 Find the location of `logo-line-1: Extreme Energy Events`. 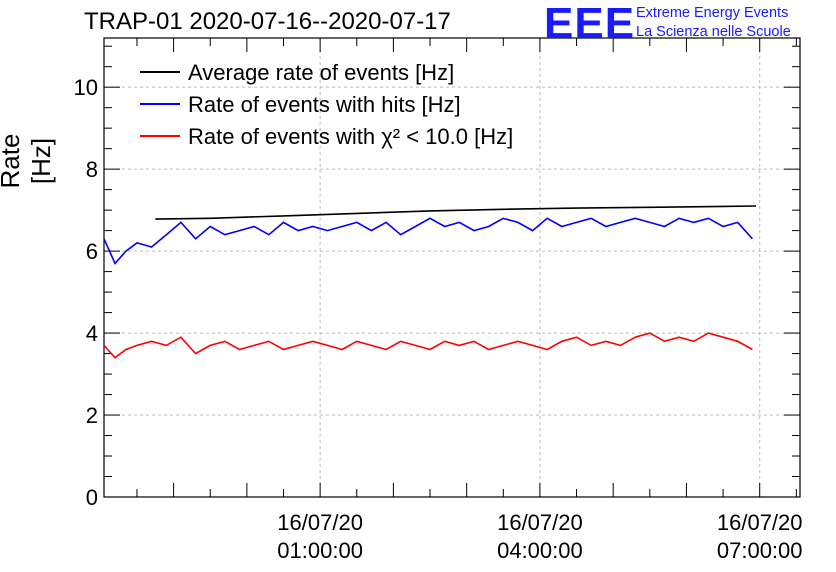

logo-line-1: Extreme Energy Events is located at coordinates (712, 13).